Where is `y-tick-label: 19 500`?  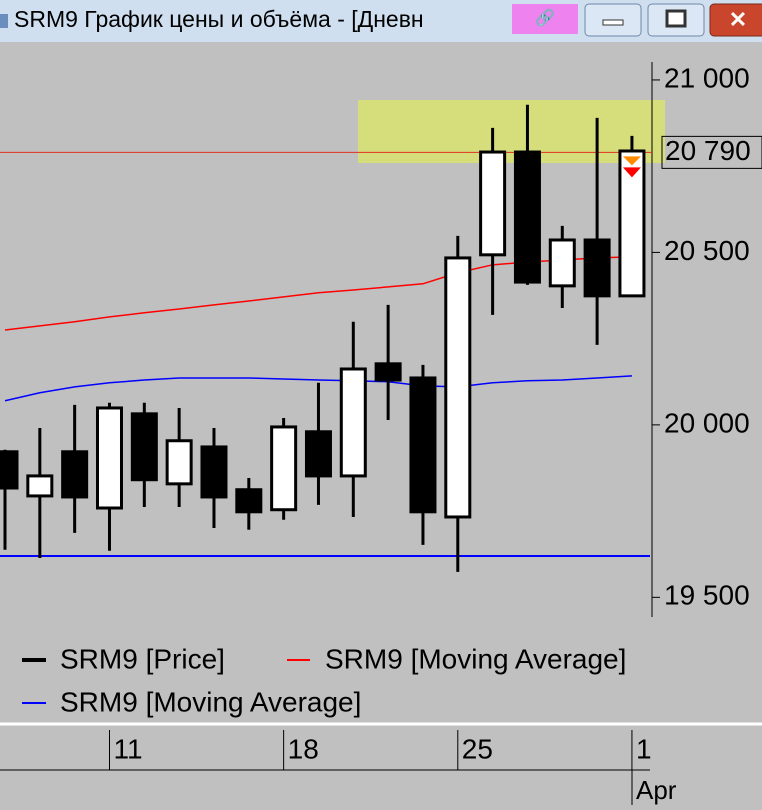 y-tick-label: 19 500 is located at coordinates (707, 595).